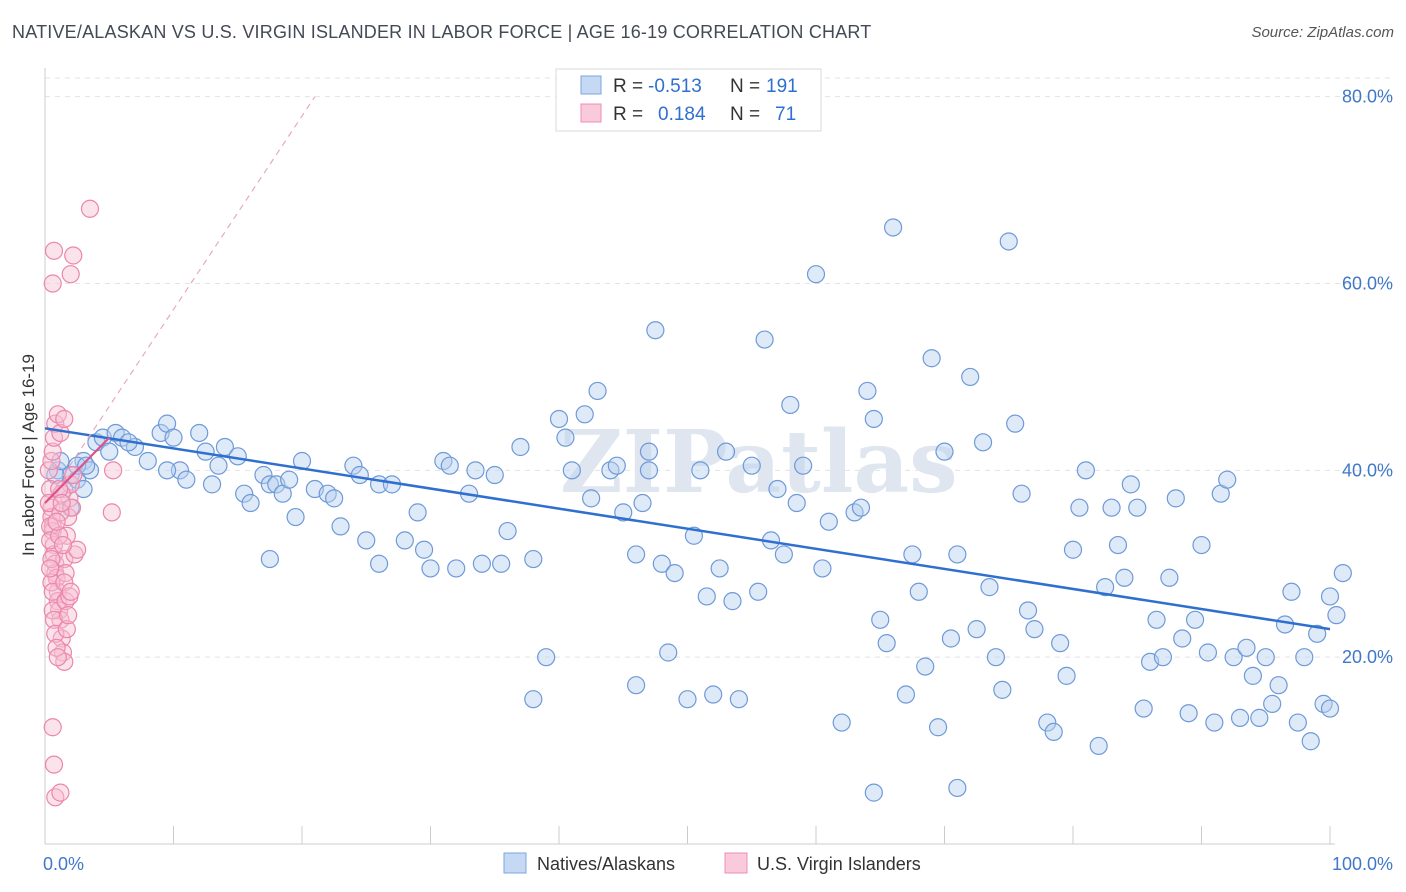 The height and width of the screenshot is (892, 1406). What do you see at coordinates (606, 864) in the screenshot?
I see `legend-label-natives: Natives/Alaskans` at bounding box center [606, 864].